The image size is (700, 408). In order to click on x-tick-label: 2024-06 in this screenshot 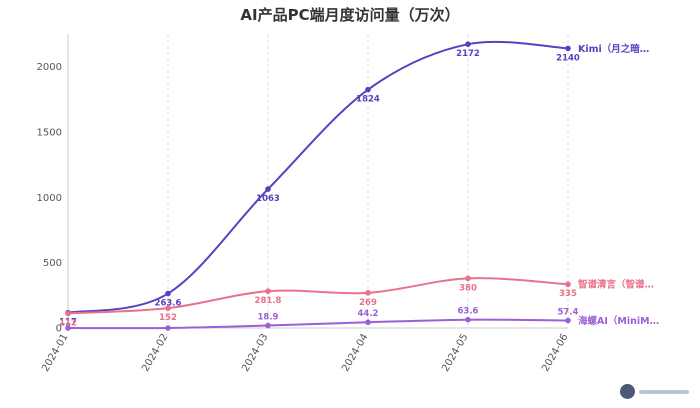, I will do `click(555, 353)`.